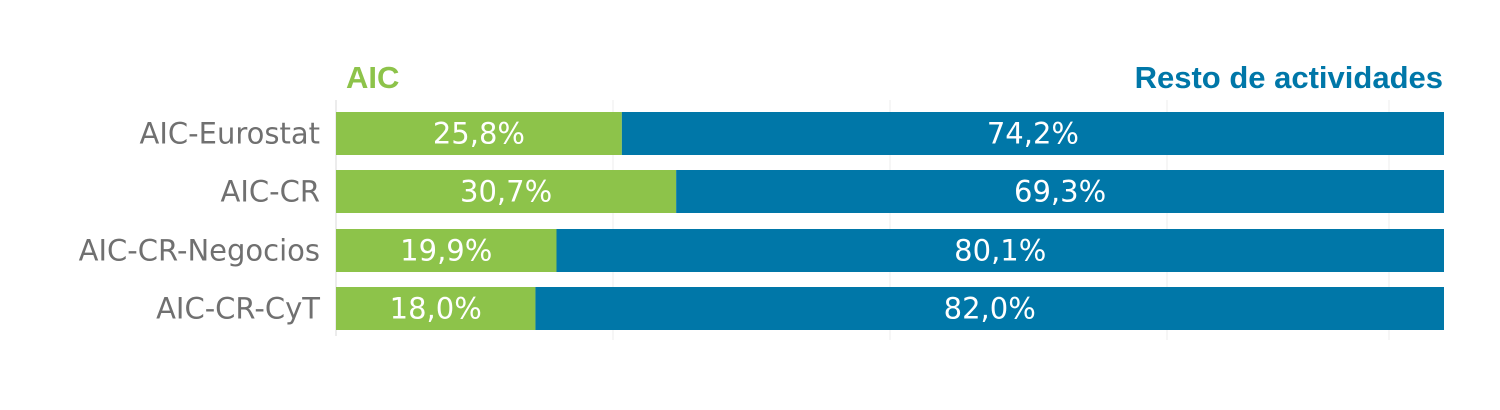 The width and height of the screenshot is (1500, 410). I want to click on data-label-aic-0: 25,8%, so click(479, 134).